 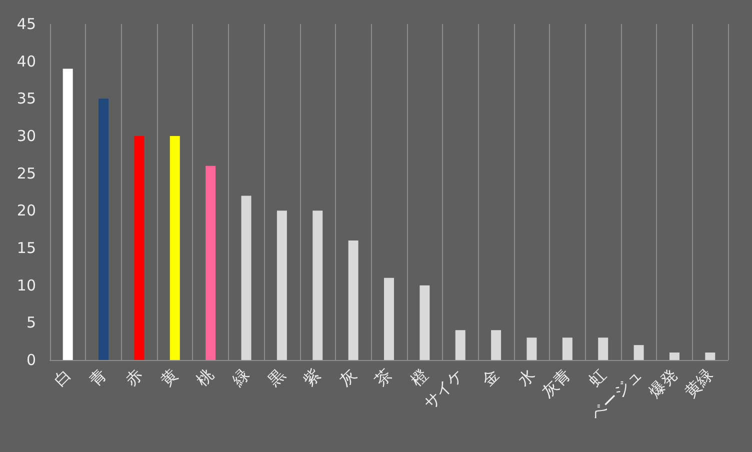 What do you see at coordinates (62, 377) in the screenshot?
I see `x-tick-label: 白` at bounding box center [62, 377].